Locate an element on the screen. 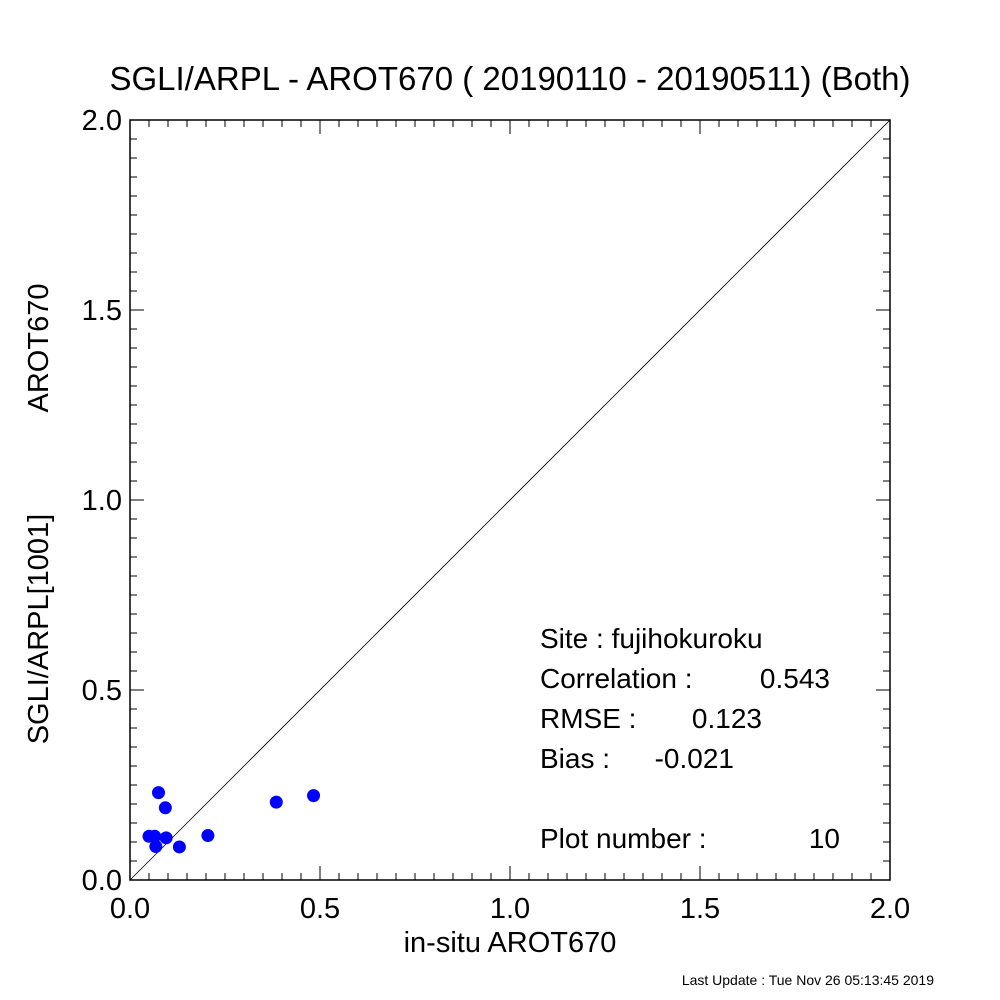  x-tick-label: 2.0 is located at coordinates (890, 909).